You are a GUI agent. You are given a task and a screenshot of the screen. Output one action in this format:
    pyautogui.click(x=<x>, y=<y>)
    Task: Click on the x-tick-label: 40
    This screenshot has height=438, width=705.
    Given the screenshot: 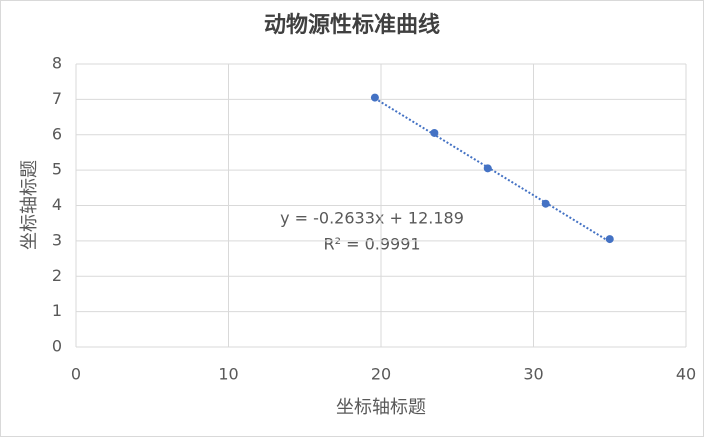 What is the action you would take?
    pyautogui.click(x=686, y=374)
    